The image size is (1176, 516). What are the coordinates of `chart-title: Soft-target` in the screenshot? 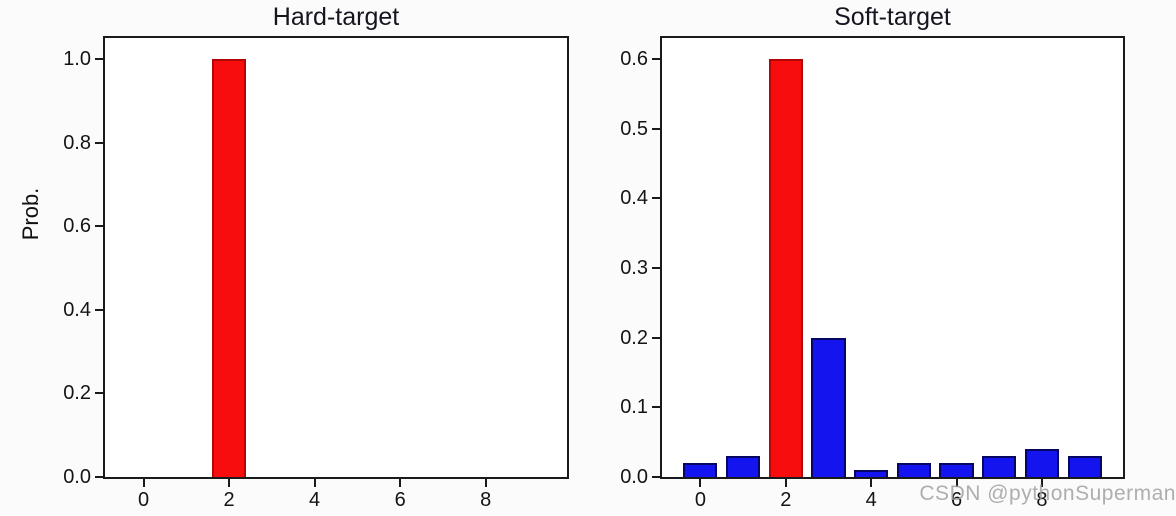 It's located at (892, 17).